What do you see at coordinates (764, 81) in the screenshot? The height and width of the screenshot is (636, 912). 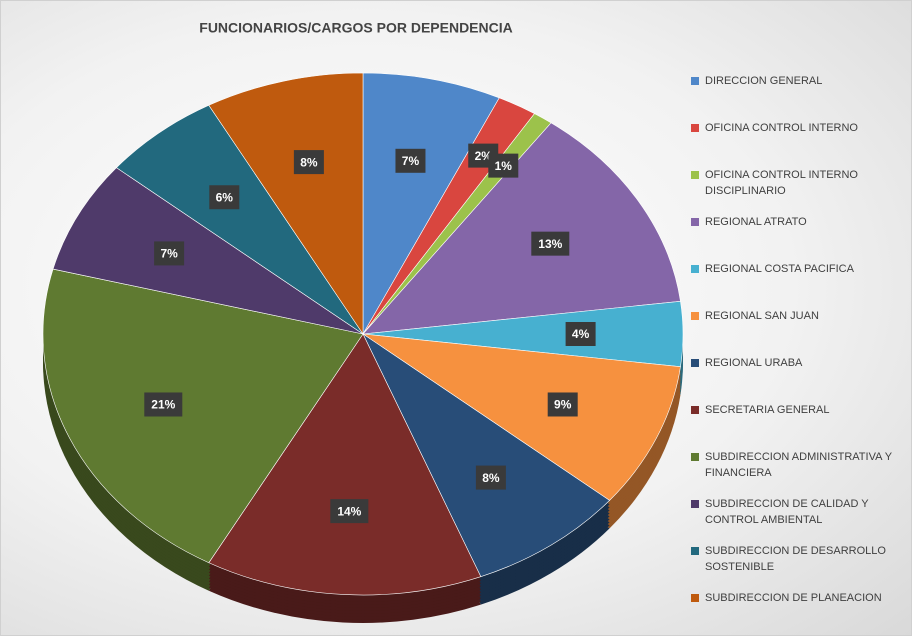 I see `legend-label: DIRECCION GENERAL` at bounding box center [764, 81].